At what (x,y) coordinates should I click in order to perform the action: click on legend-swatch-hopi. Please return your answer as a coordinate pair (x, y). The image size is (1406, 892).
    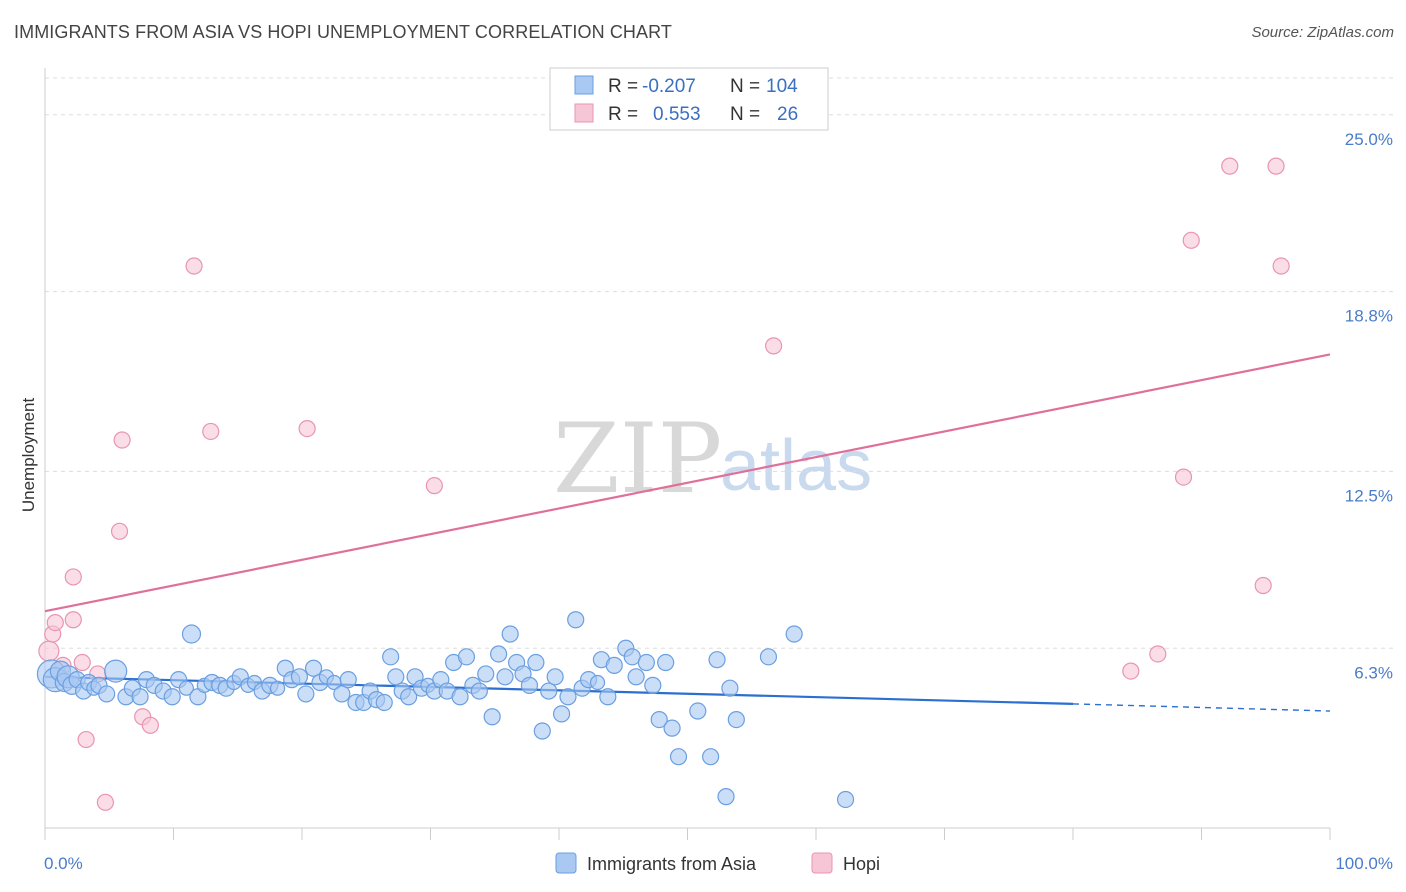
    Looking at the image, I should click on (584, 113).